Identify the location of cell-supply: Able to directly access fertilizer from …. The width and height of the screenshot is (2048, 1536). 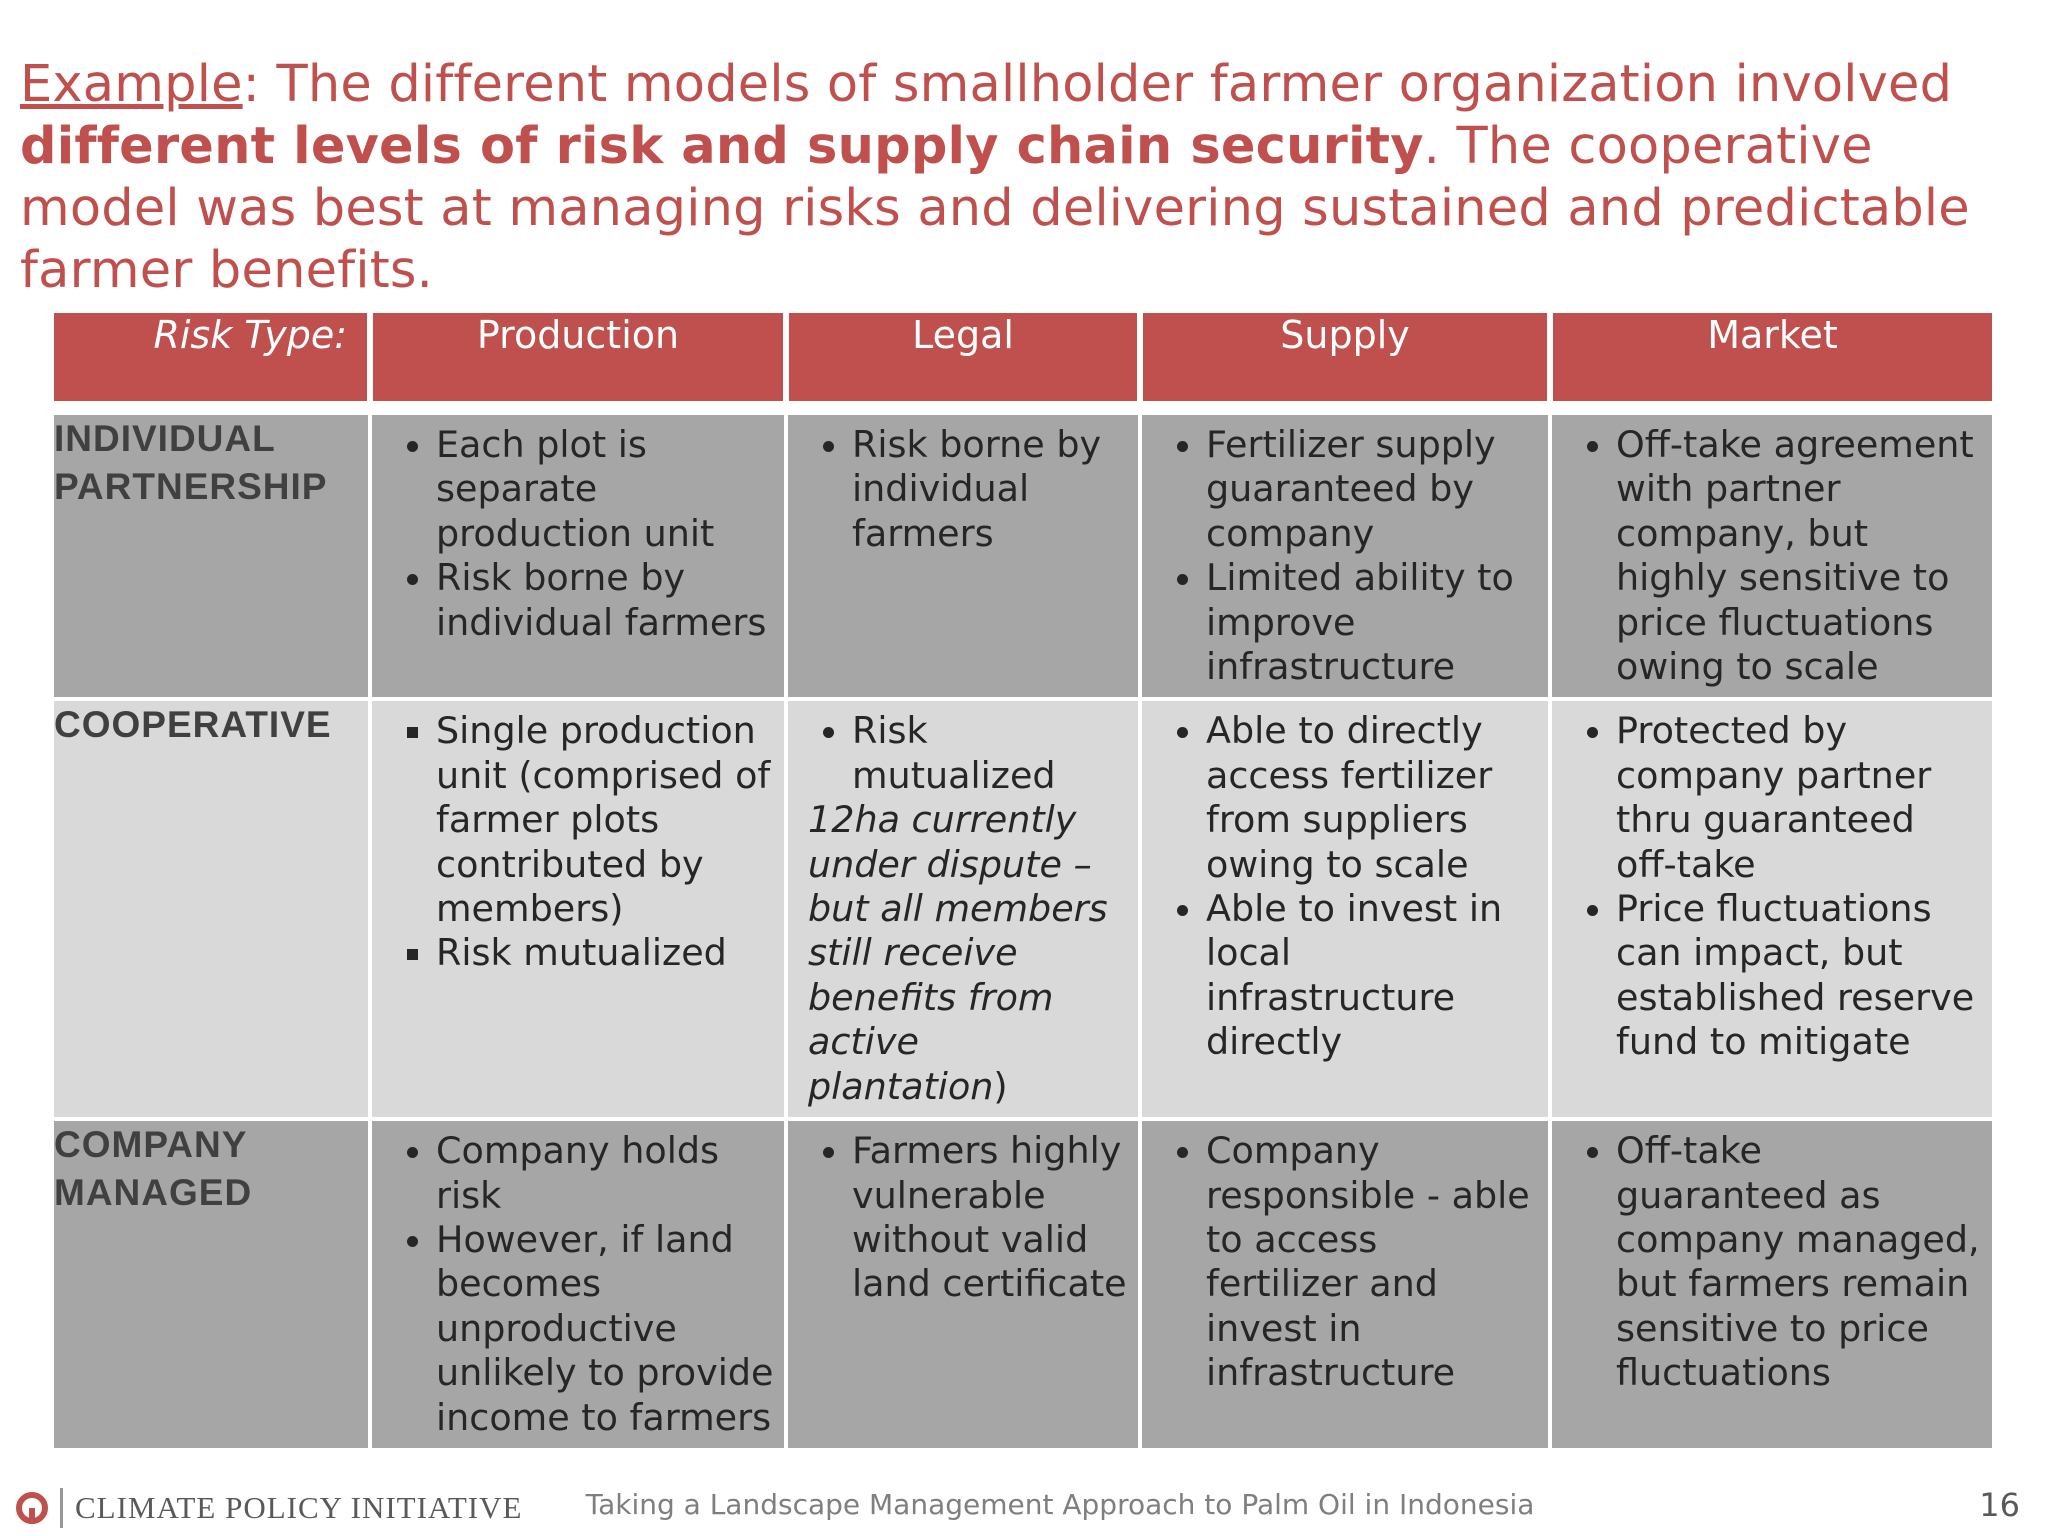
(1345, 909).